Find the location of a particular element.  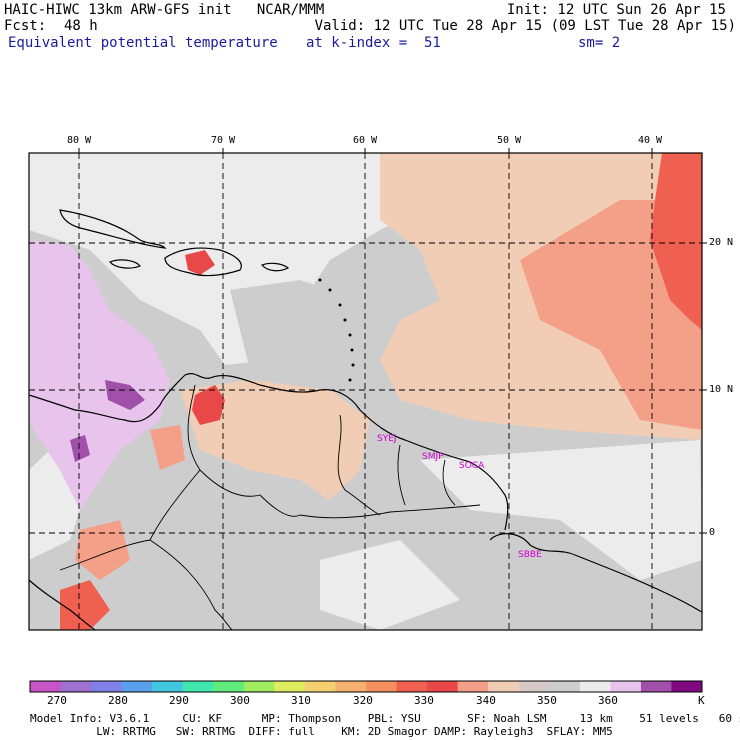

lesser-antilles is located at coordinates (336, 330).